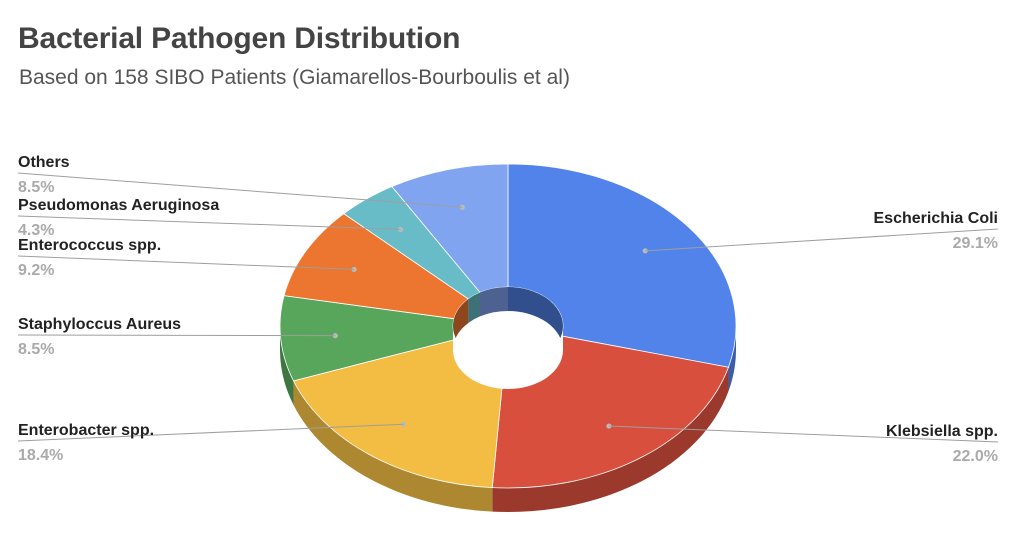 This screenshot has height=539, width=1024. Describe the element at coordinates (803, 434) in the screenshot. I see `leader-line-klebsiella-spp` at that location.